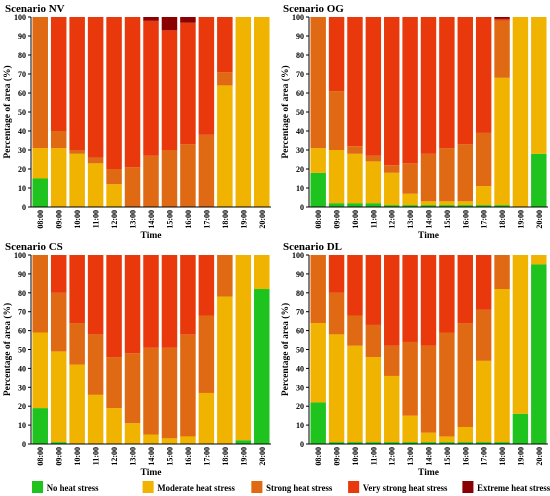 The image size is (550, 496). Describe the element at coordinates (20, 17) in the screenshot. I see `y-tick-label: 100` at that location.